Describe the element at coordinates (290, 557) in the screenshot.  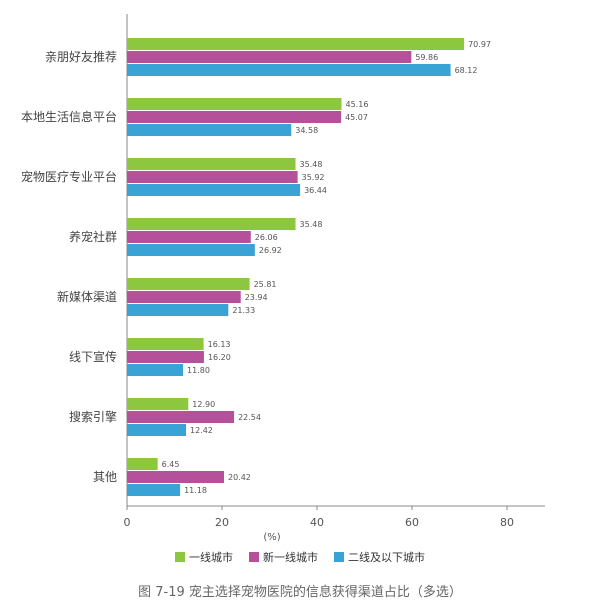
I see `legend-label: 新一线城市` at that location.